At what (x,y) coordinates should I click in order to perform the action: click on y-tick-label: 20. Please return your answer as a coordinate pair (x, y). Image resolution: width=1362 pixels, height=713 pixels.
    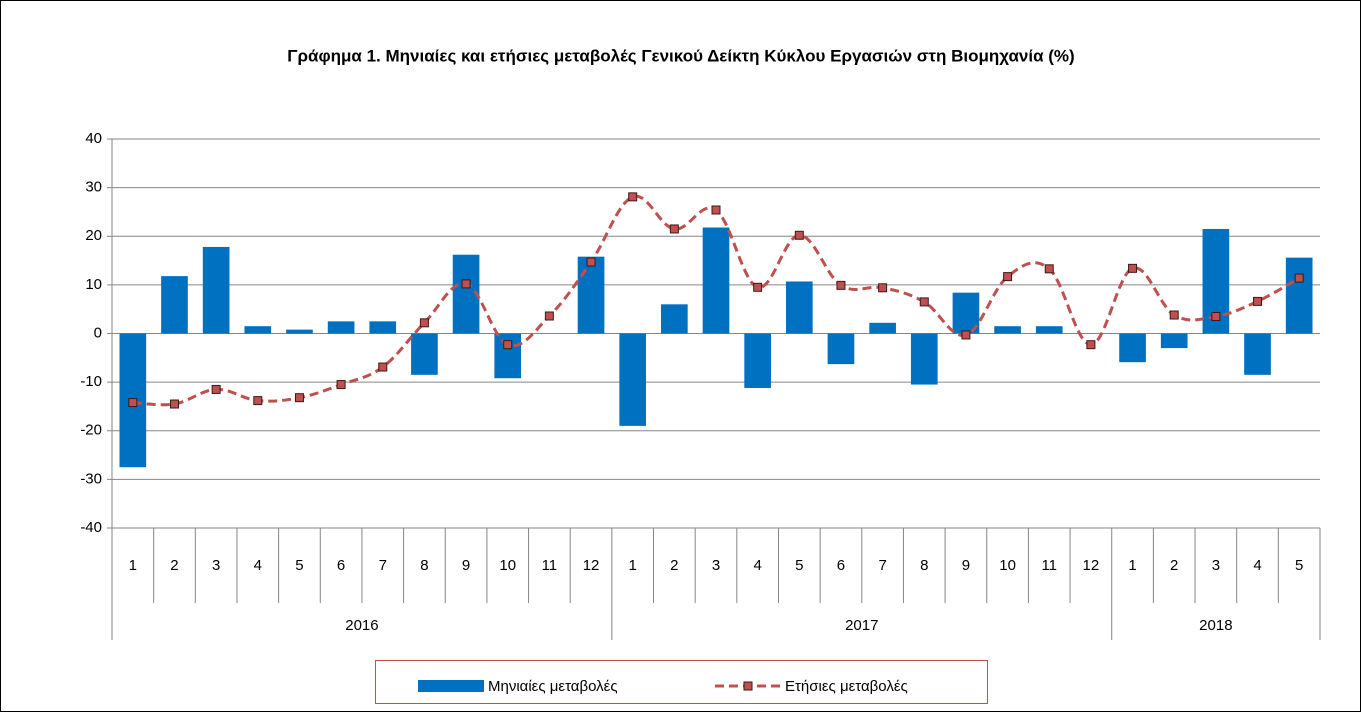
    Looking at the image, I should click on (93, 235).